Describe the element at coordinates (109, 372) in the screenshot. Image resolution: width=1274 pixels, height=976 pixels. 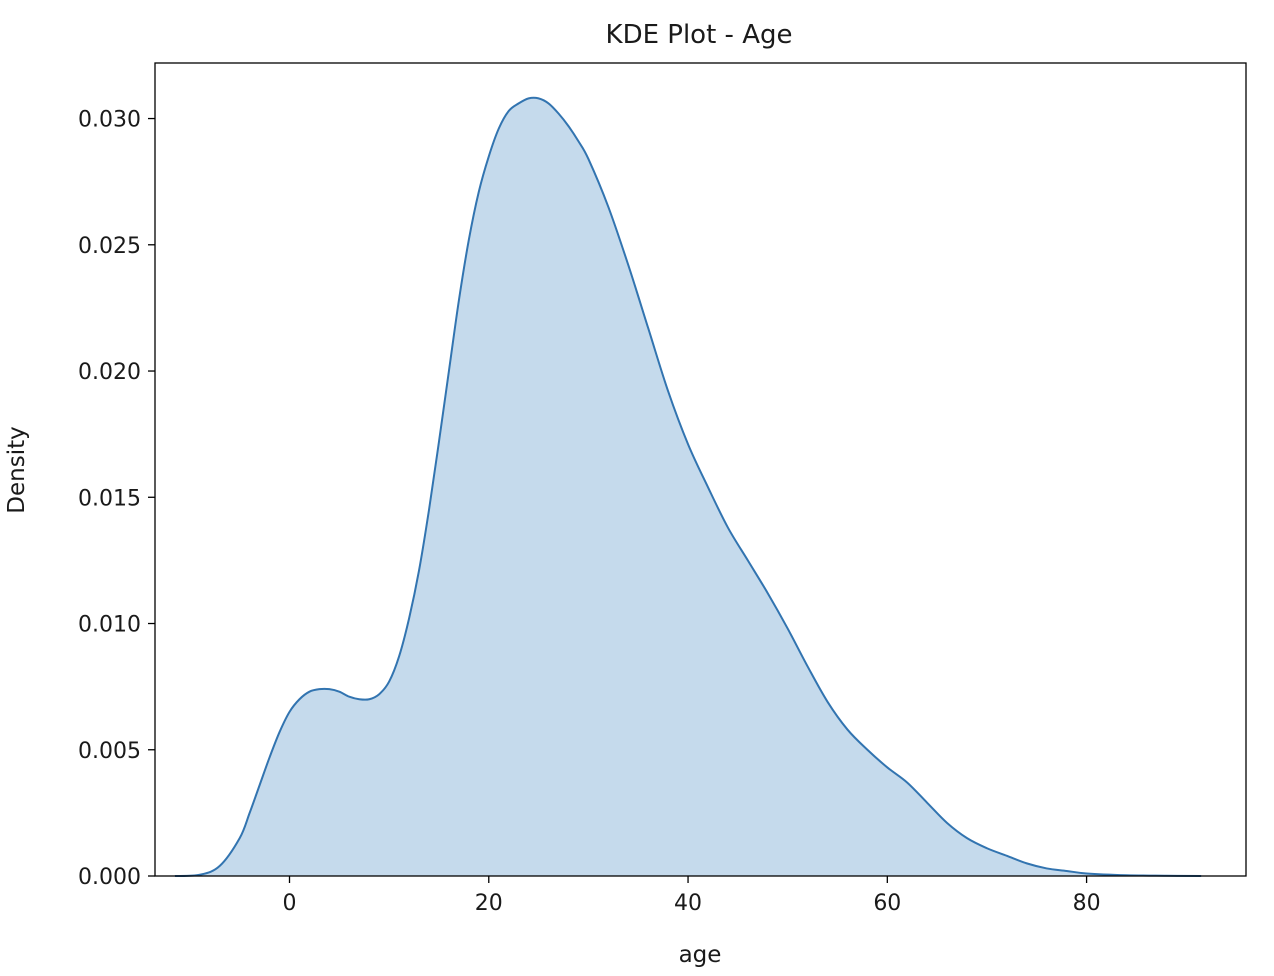
I see `y-tick-label: 0.020` at that location.